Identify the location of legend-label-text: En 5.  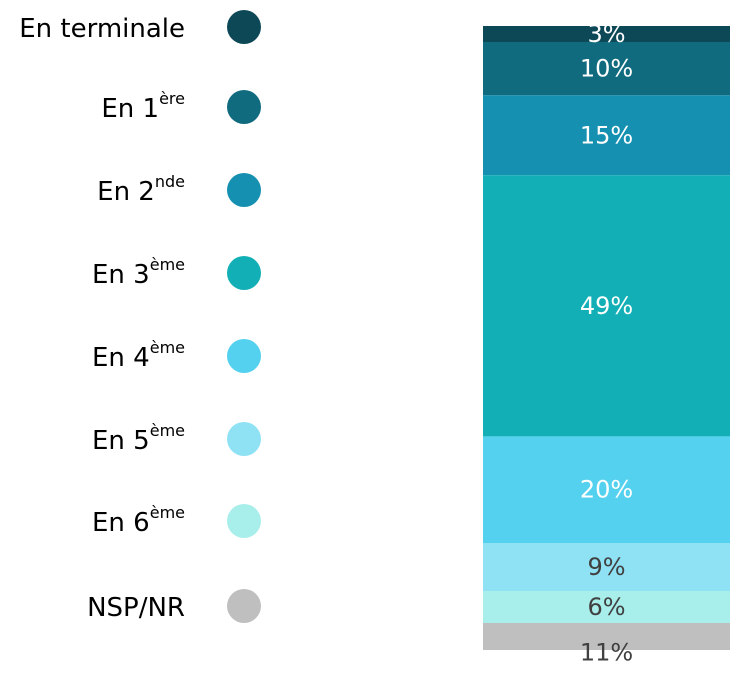
(121, 441).